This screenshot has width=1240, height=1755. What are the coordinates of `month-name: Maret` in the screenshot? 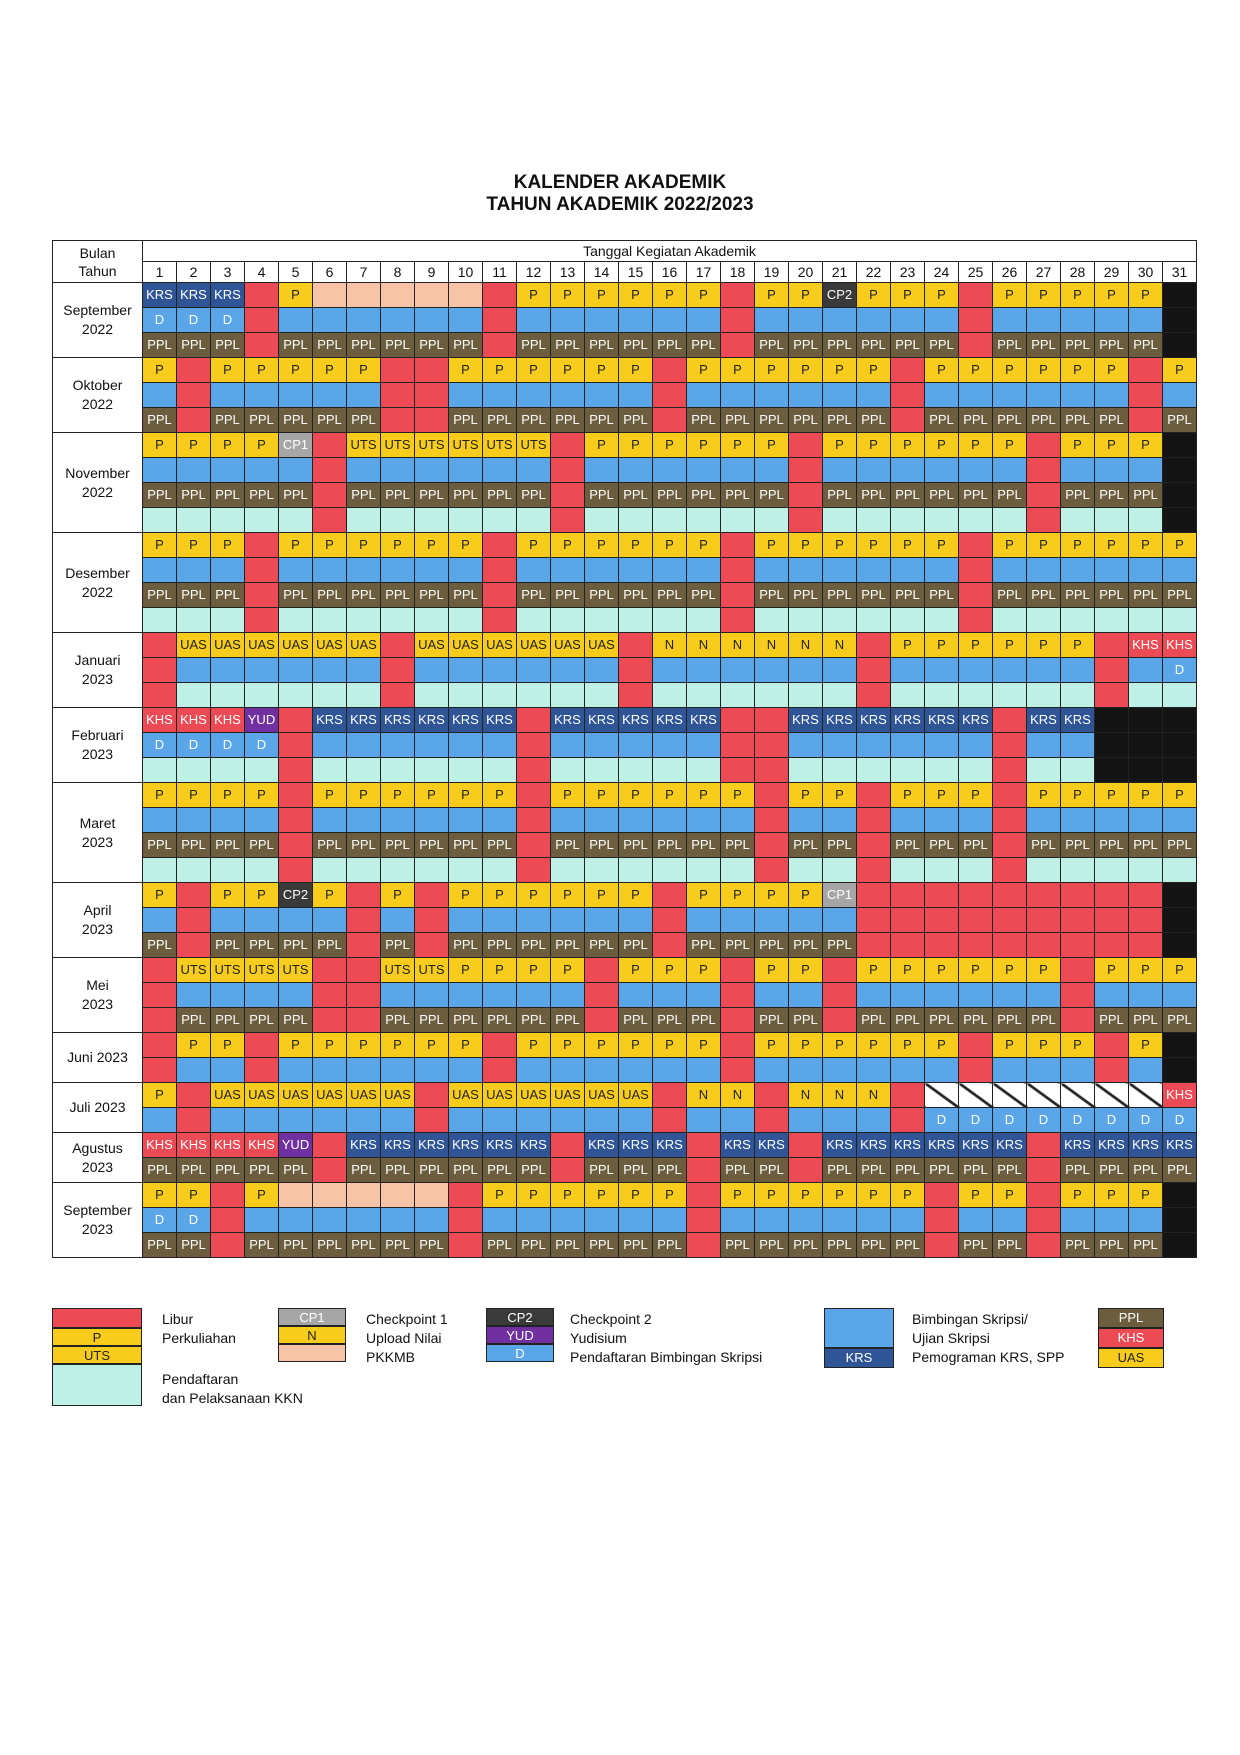 It's located at (97, 822).